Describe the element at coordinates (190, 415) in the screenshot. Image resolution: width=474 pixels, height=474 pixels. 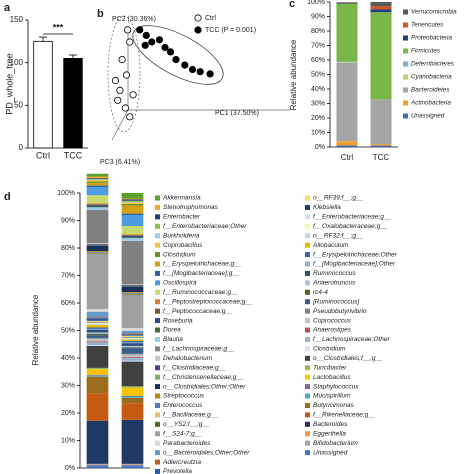
I see `legend-label: f__Bacillaceae;g__` at that location.